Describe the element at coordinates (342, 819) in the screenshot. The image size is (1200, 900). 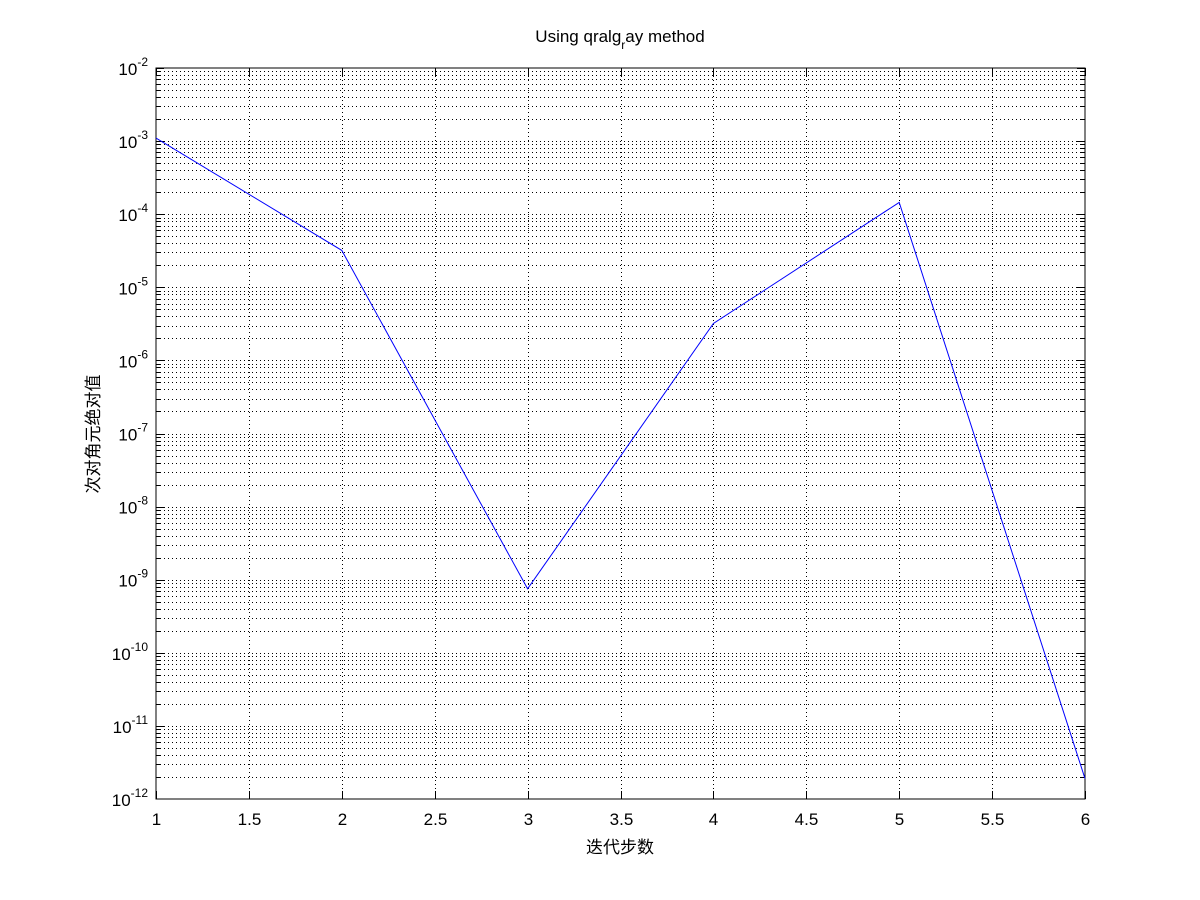
I see `x-tick-label: 2` at that location.